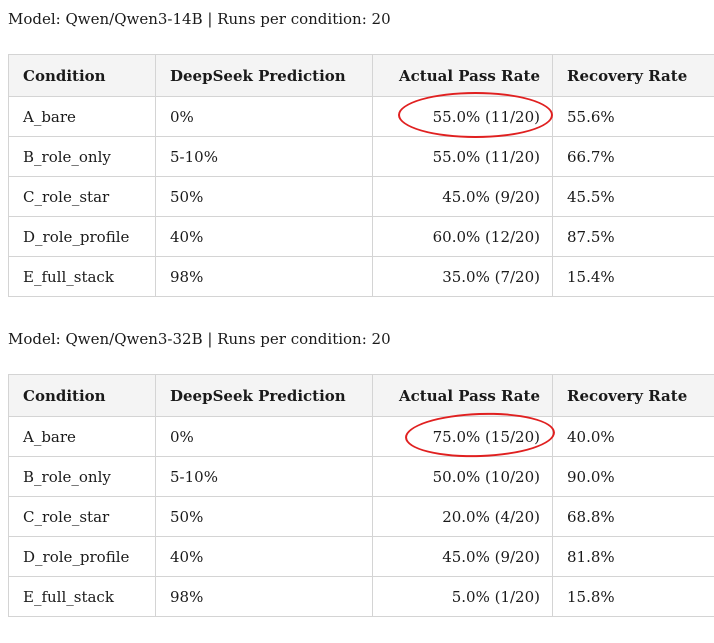 This screenshot has height=643, width=714. What do you see at coordinates (633, 156) in the screenshot?
I see `cell-recovery-rate: 66.7%` at bounding box center [633, 156].